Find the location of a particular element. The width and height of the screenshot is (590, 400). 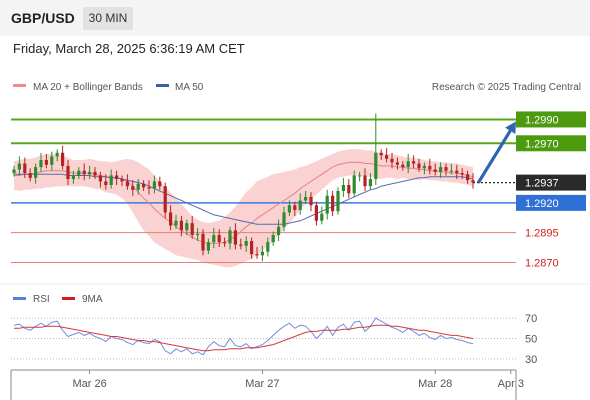

x-axis: Mar 26 Mar 27 Mar 28 Apr 3 is located at coordinates (267, 384).